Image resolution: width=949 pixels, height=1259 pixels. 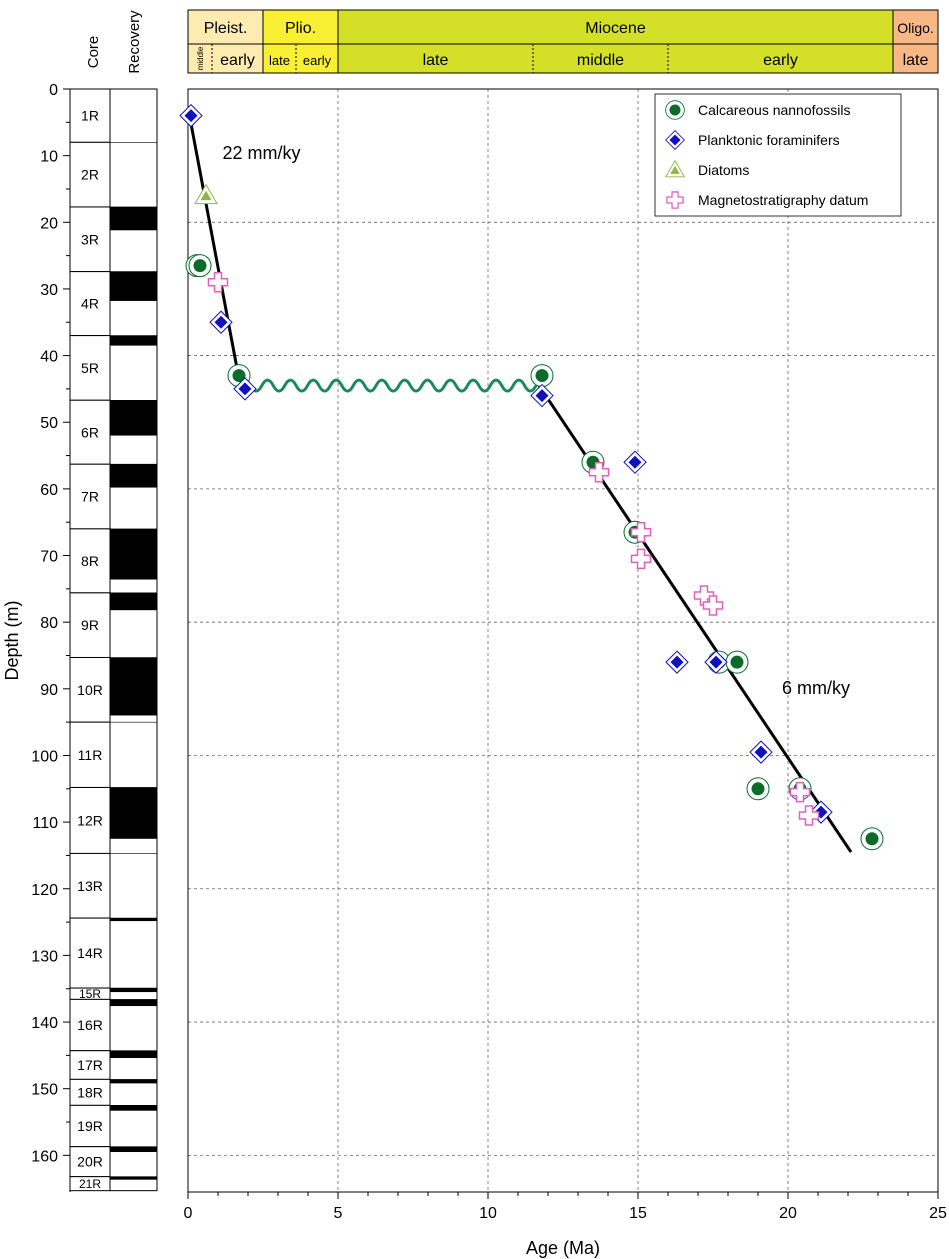 I want to click on y-axis: 0 10 20 30 40 50 60 70 80 90 100 110 120 130 140 150 160, so click(x=51, y=637).